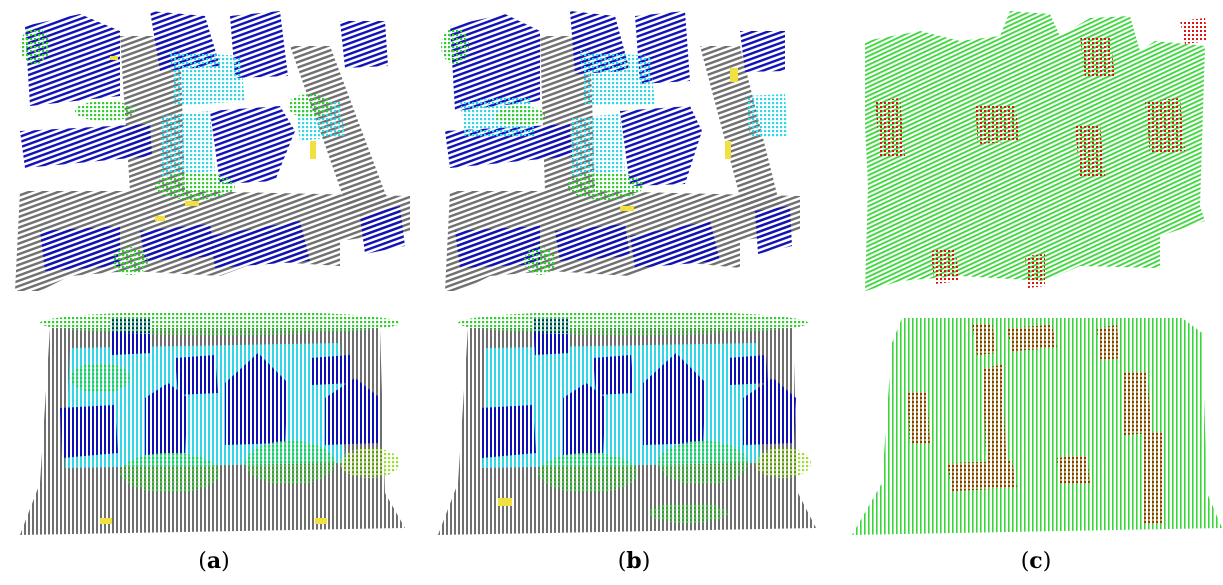 The image size is (1223, 585). I want to click on subfigure-label-b: (b), so click(634, 561).